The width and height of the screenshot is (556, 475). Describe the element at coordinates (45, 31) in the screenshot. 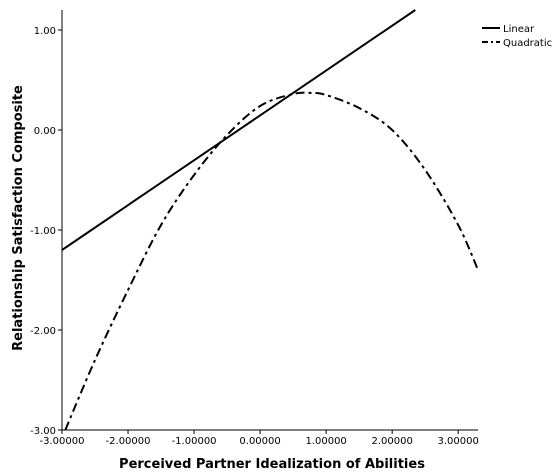

I see `y-tick-label: 1.00` at that location.